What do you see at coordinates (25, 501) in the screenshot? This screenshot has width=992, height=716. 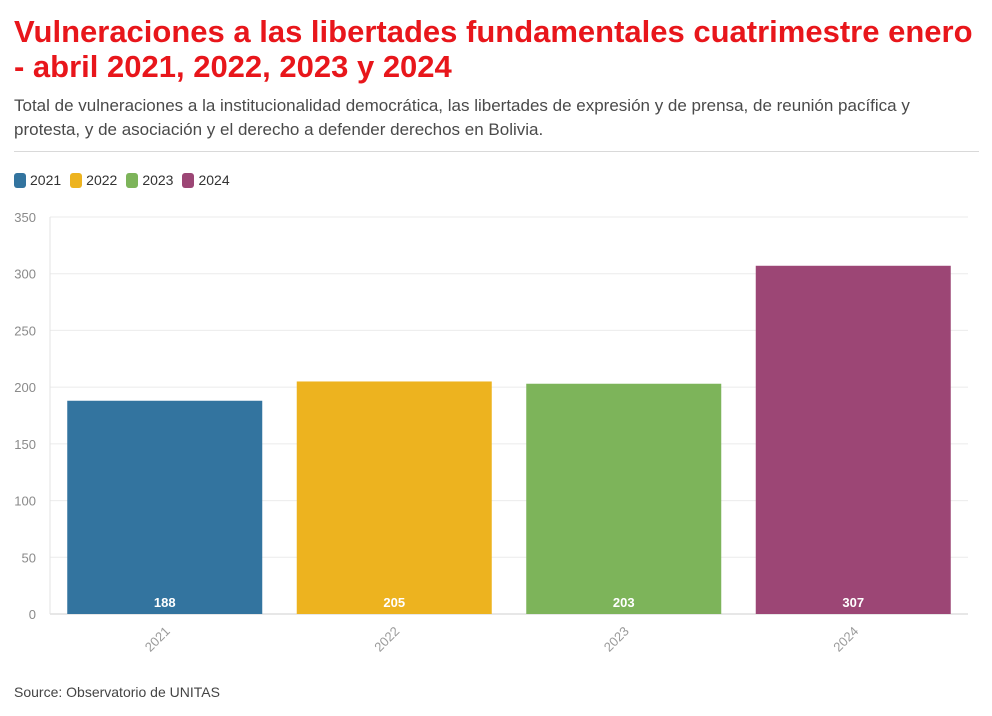 I see `y-tick-label-100: 100` at bounding box center [25, 501].